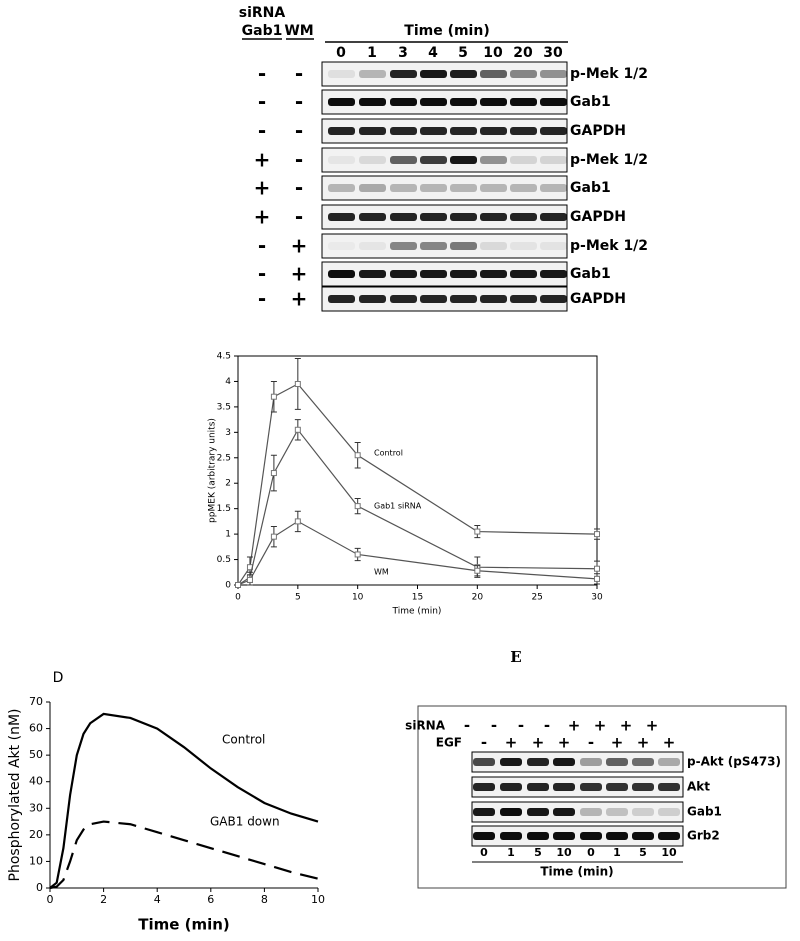 Image resolution: width=800 pixels, height=941 pixels. What do you see at coordinates (58, 678) in the screenshot?
I see `panel-label: D` at bounding box center [58, 678].